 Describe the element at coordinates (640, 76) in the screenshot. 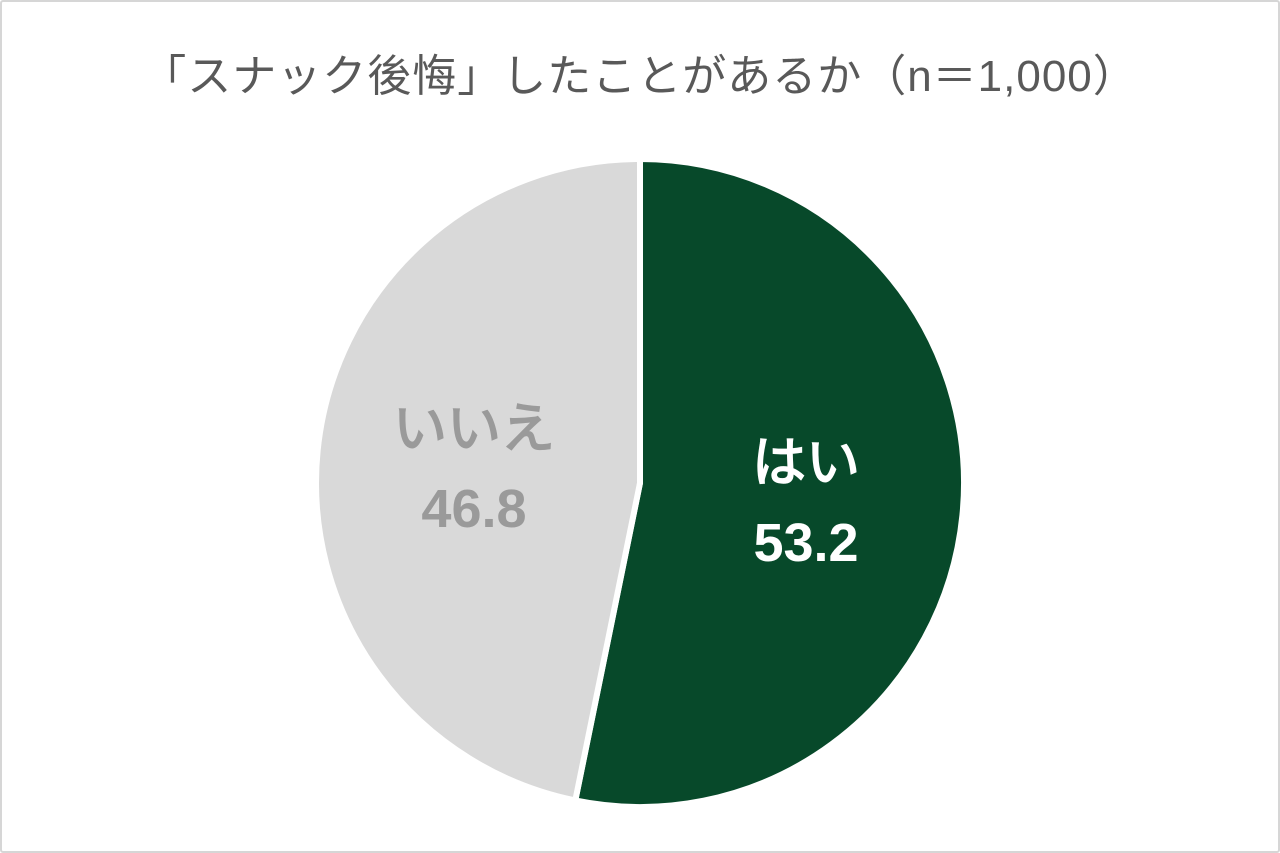

I see `chart-title: 「スナック後悔」したことがあるか（n＝1,000）` at that location.